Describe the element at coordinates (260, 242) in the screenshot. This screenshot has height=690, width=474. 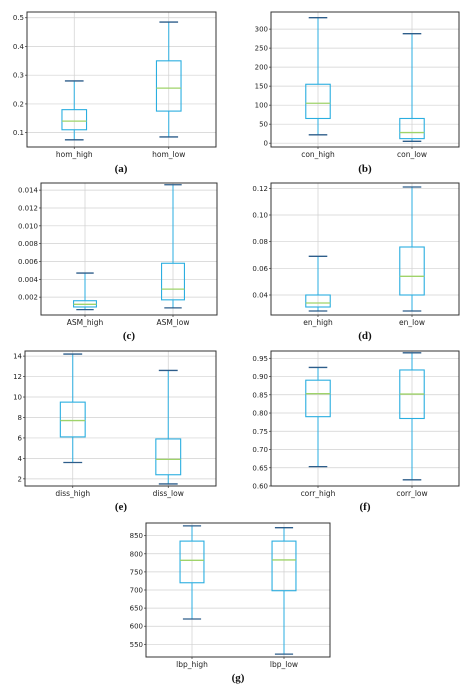
I see `y-tick-label: 0.08` at that location.